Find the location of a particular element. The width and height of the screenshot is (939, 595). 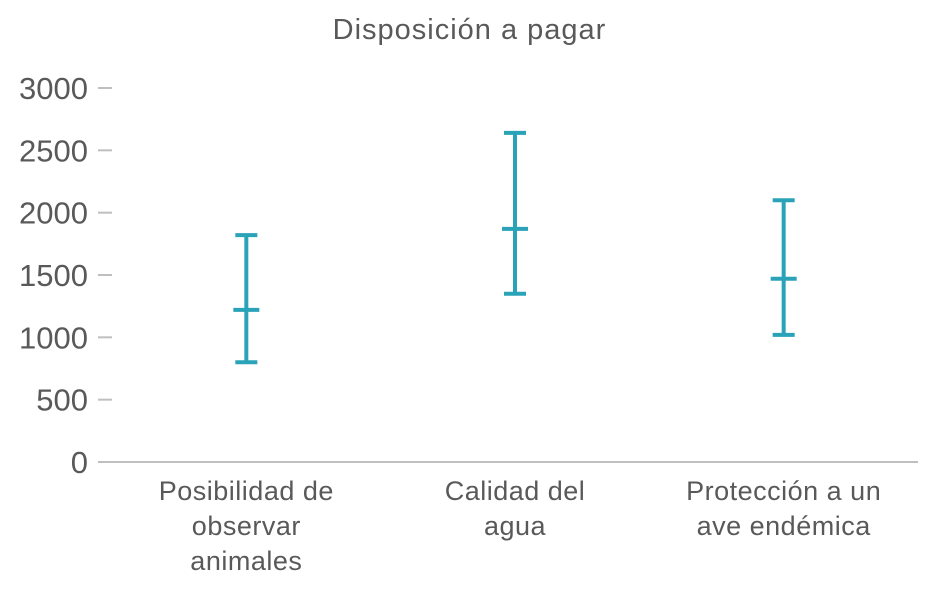

x-category-label: Protección a un ave endémica is located at coordinates (783, 508).